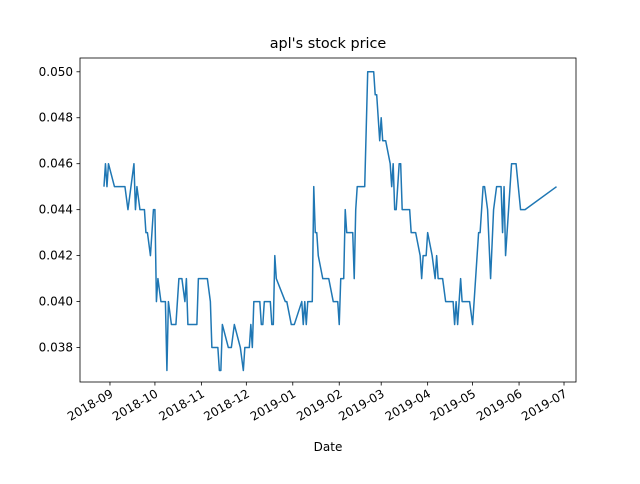 The image size is (640, 484). What do you see at coordinates (56, 118) in the screenshot?
I see `y-tick-label: 0.048` at bounding box center [56, 118].